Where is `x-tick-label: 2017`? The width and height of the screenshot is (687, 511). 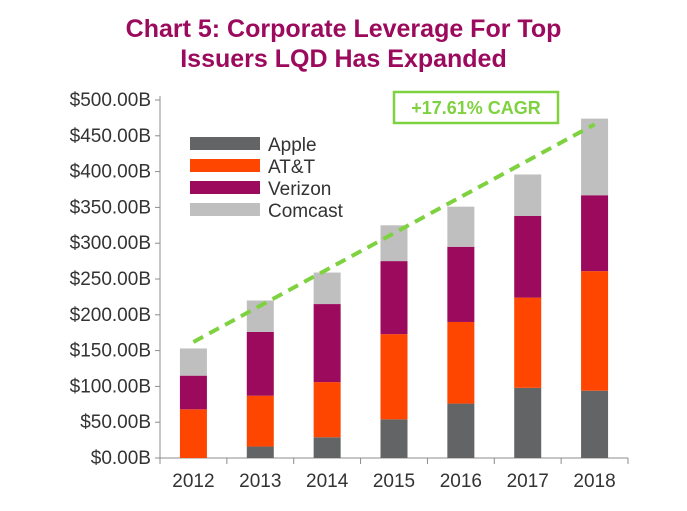 x-tick-label: 2017 is located at coordinates (528, 481).